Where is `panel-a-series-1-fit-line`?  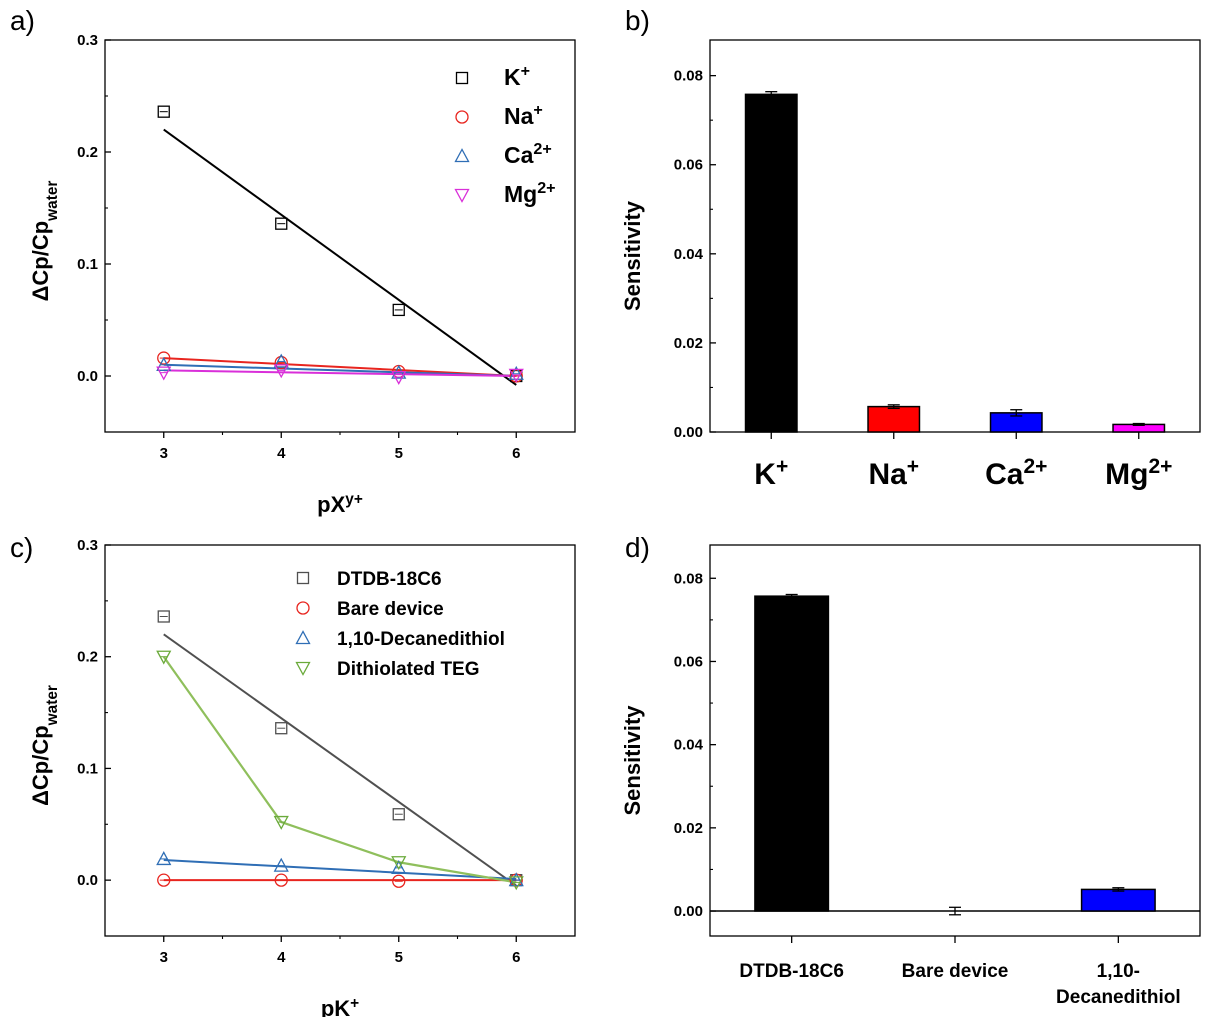
panel-a-series-1-fit-line is located at coordinates (340, 367).